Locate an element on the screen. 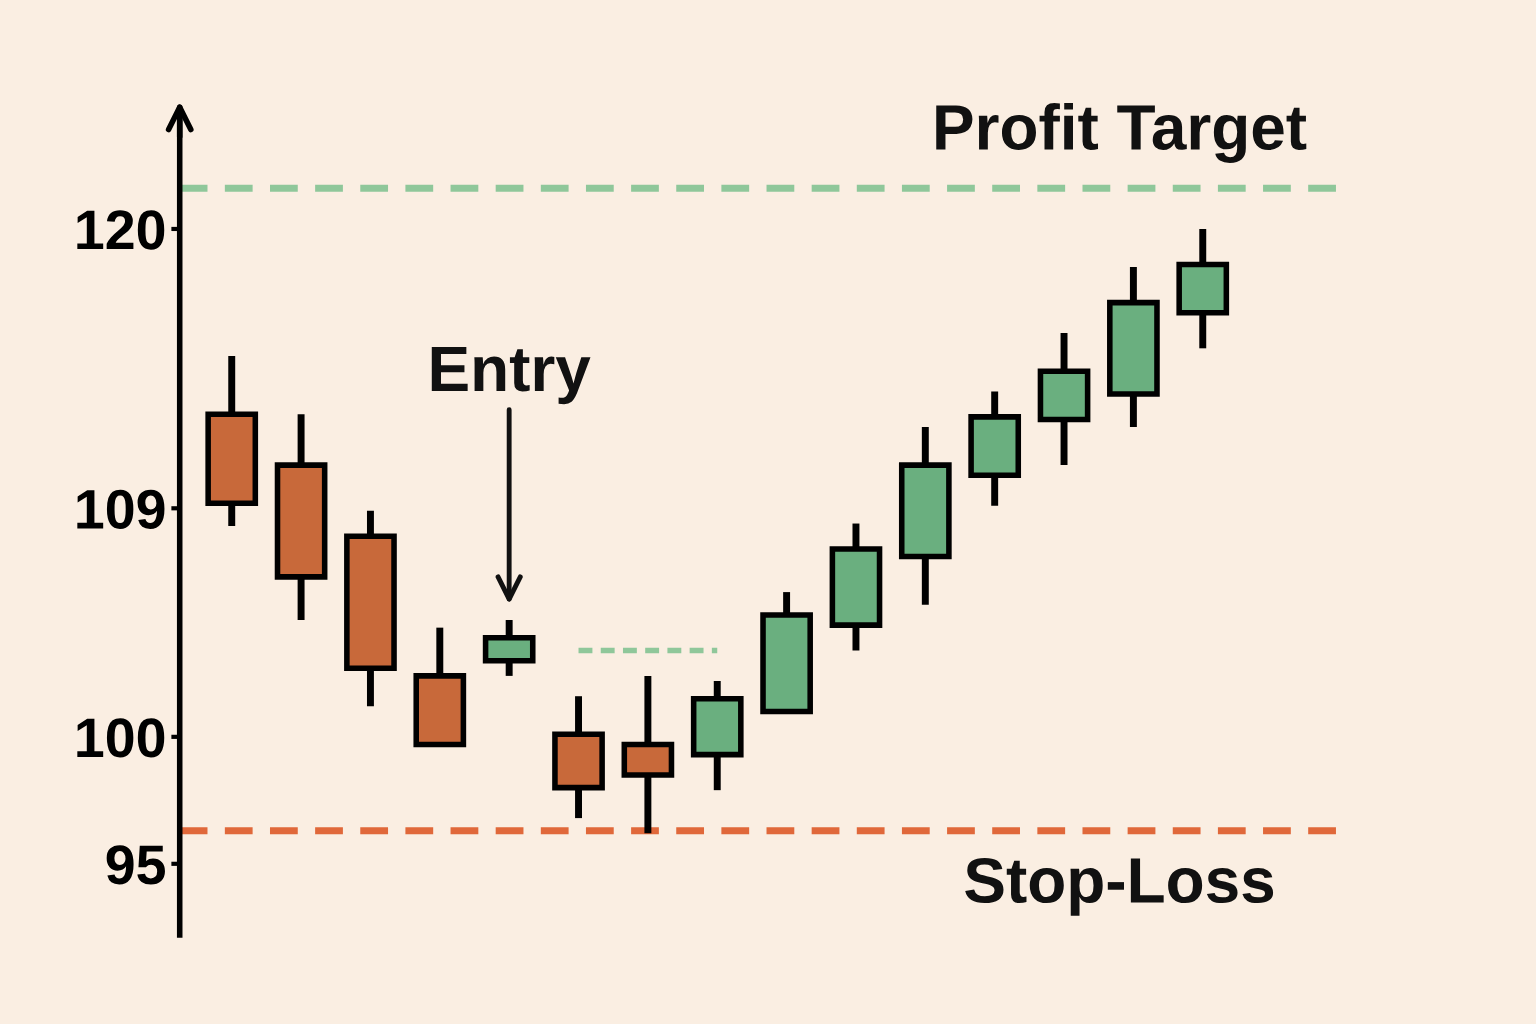 This screenshot has height=1024, width=1536. annotation: Entry is located at coordinates (511, 375).